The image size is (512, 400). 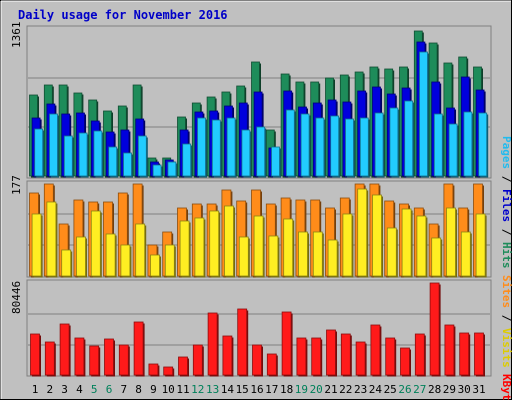 I want to click on x-tick-label: 7, so click(x=123, y=389).